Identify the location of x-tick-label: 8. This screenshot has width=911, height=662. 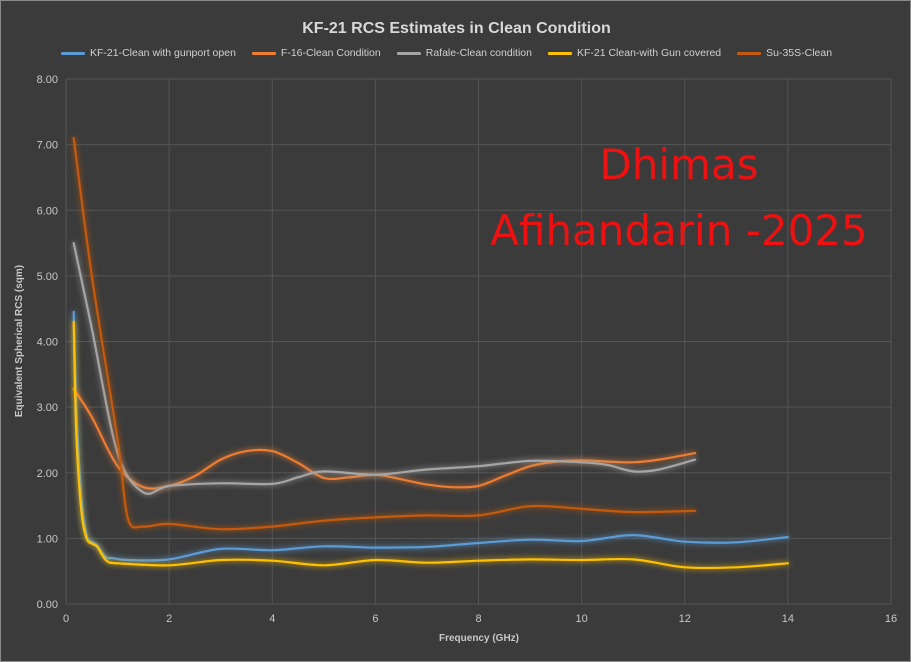
(478, 619).